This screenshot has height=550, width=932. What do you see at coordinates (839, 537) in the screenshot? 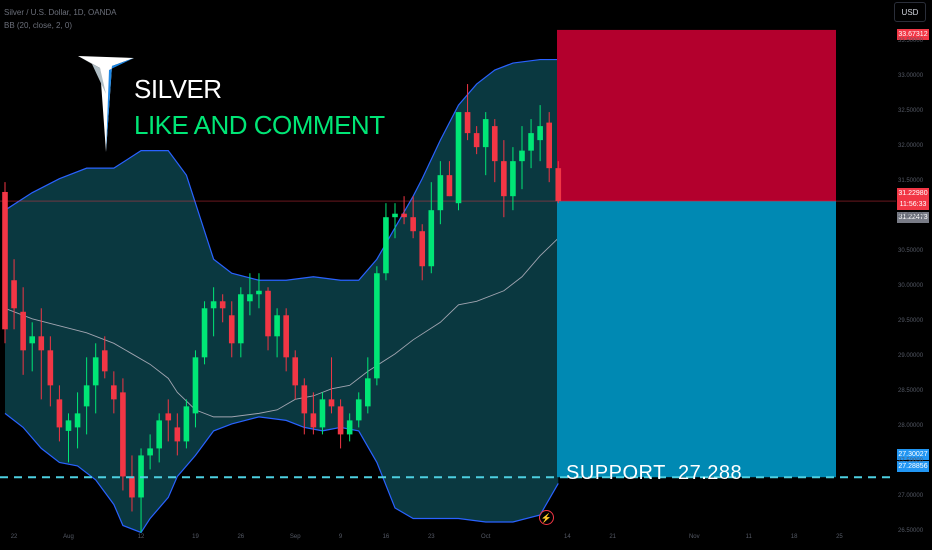
I see `x-tick-label: 25` at bounding box center [839, 537].